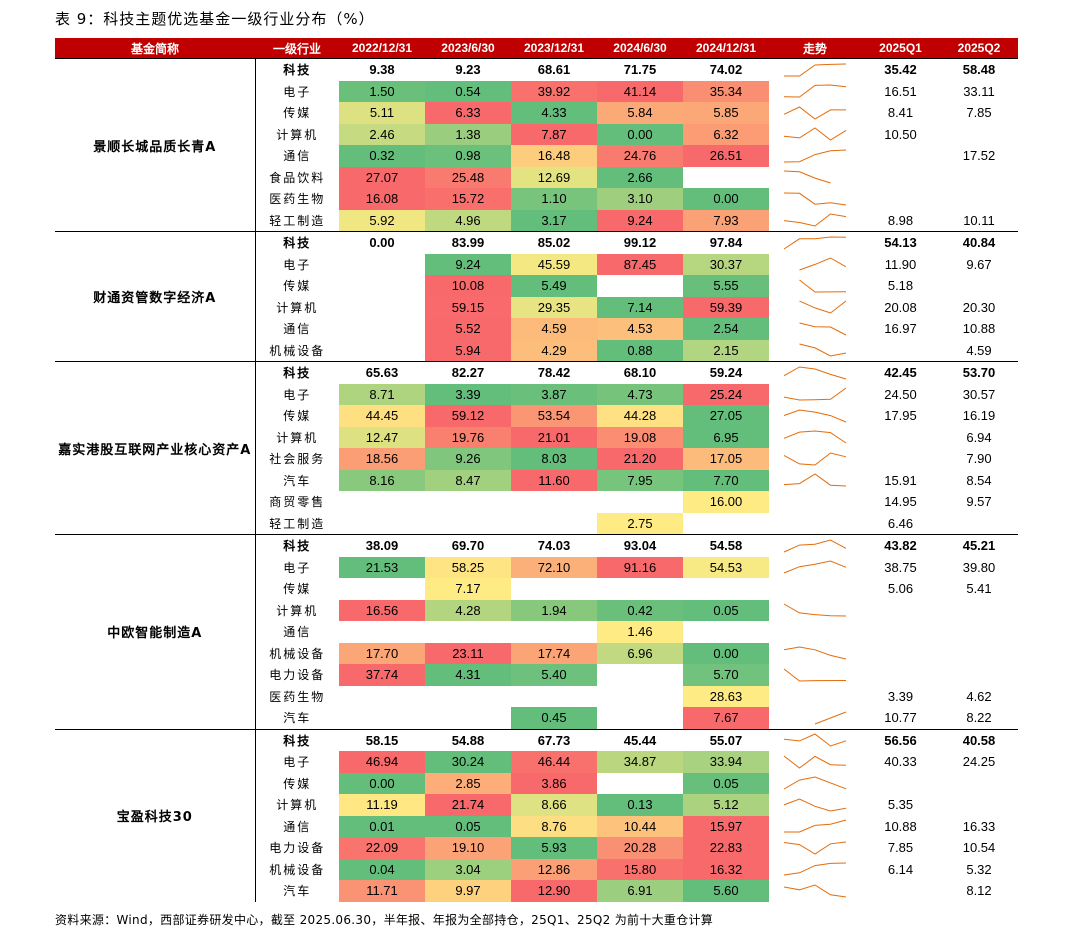  What do you see at coordinates (297, 675) in the screenshot?
I see `industry-label: 电力设备` at bounding box center [297, 675].